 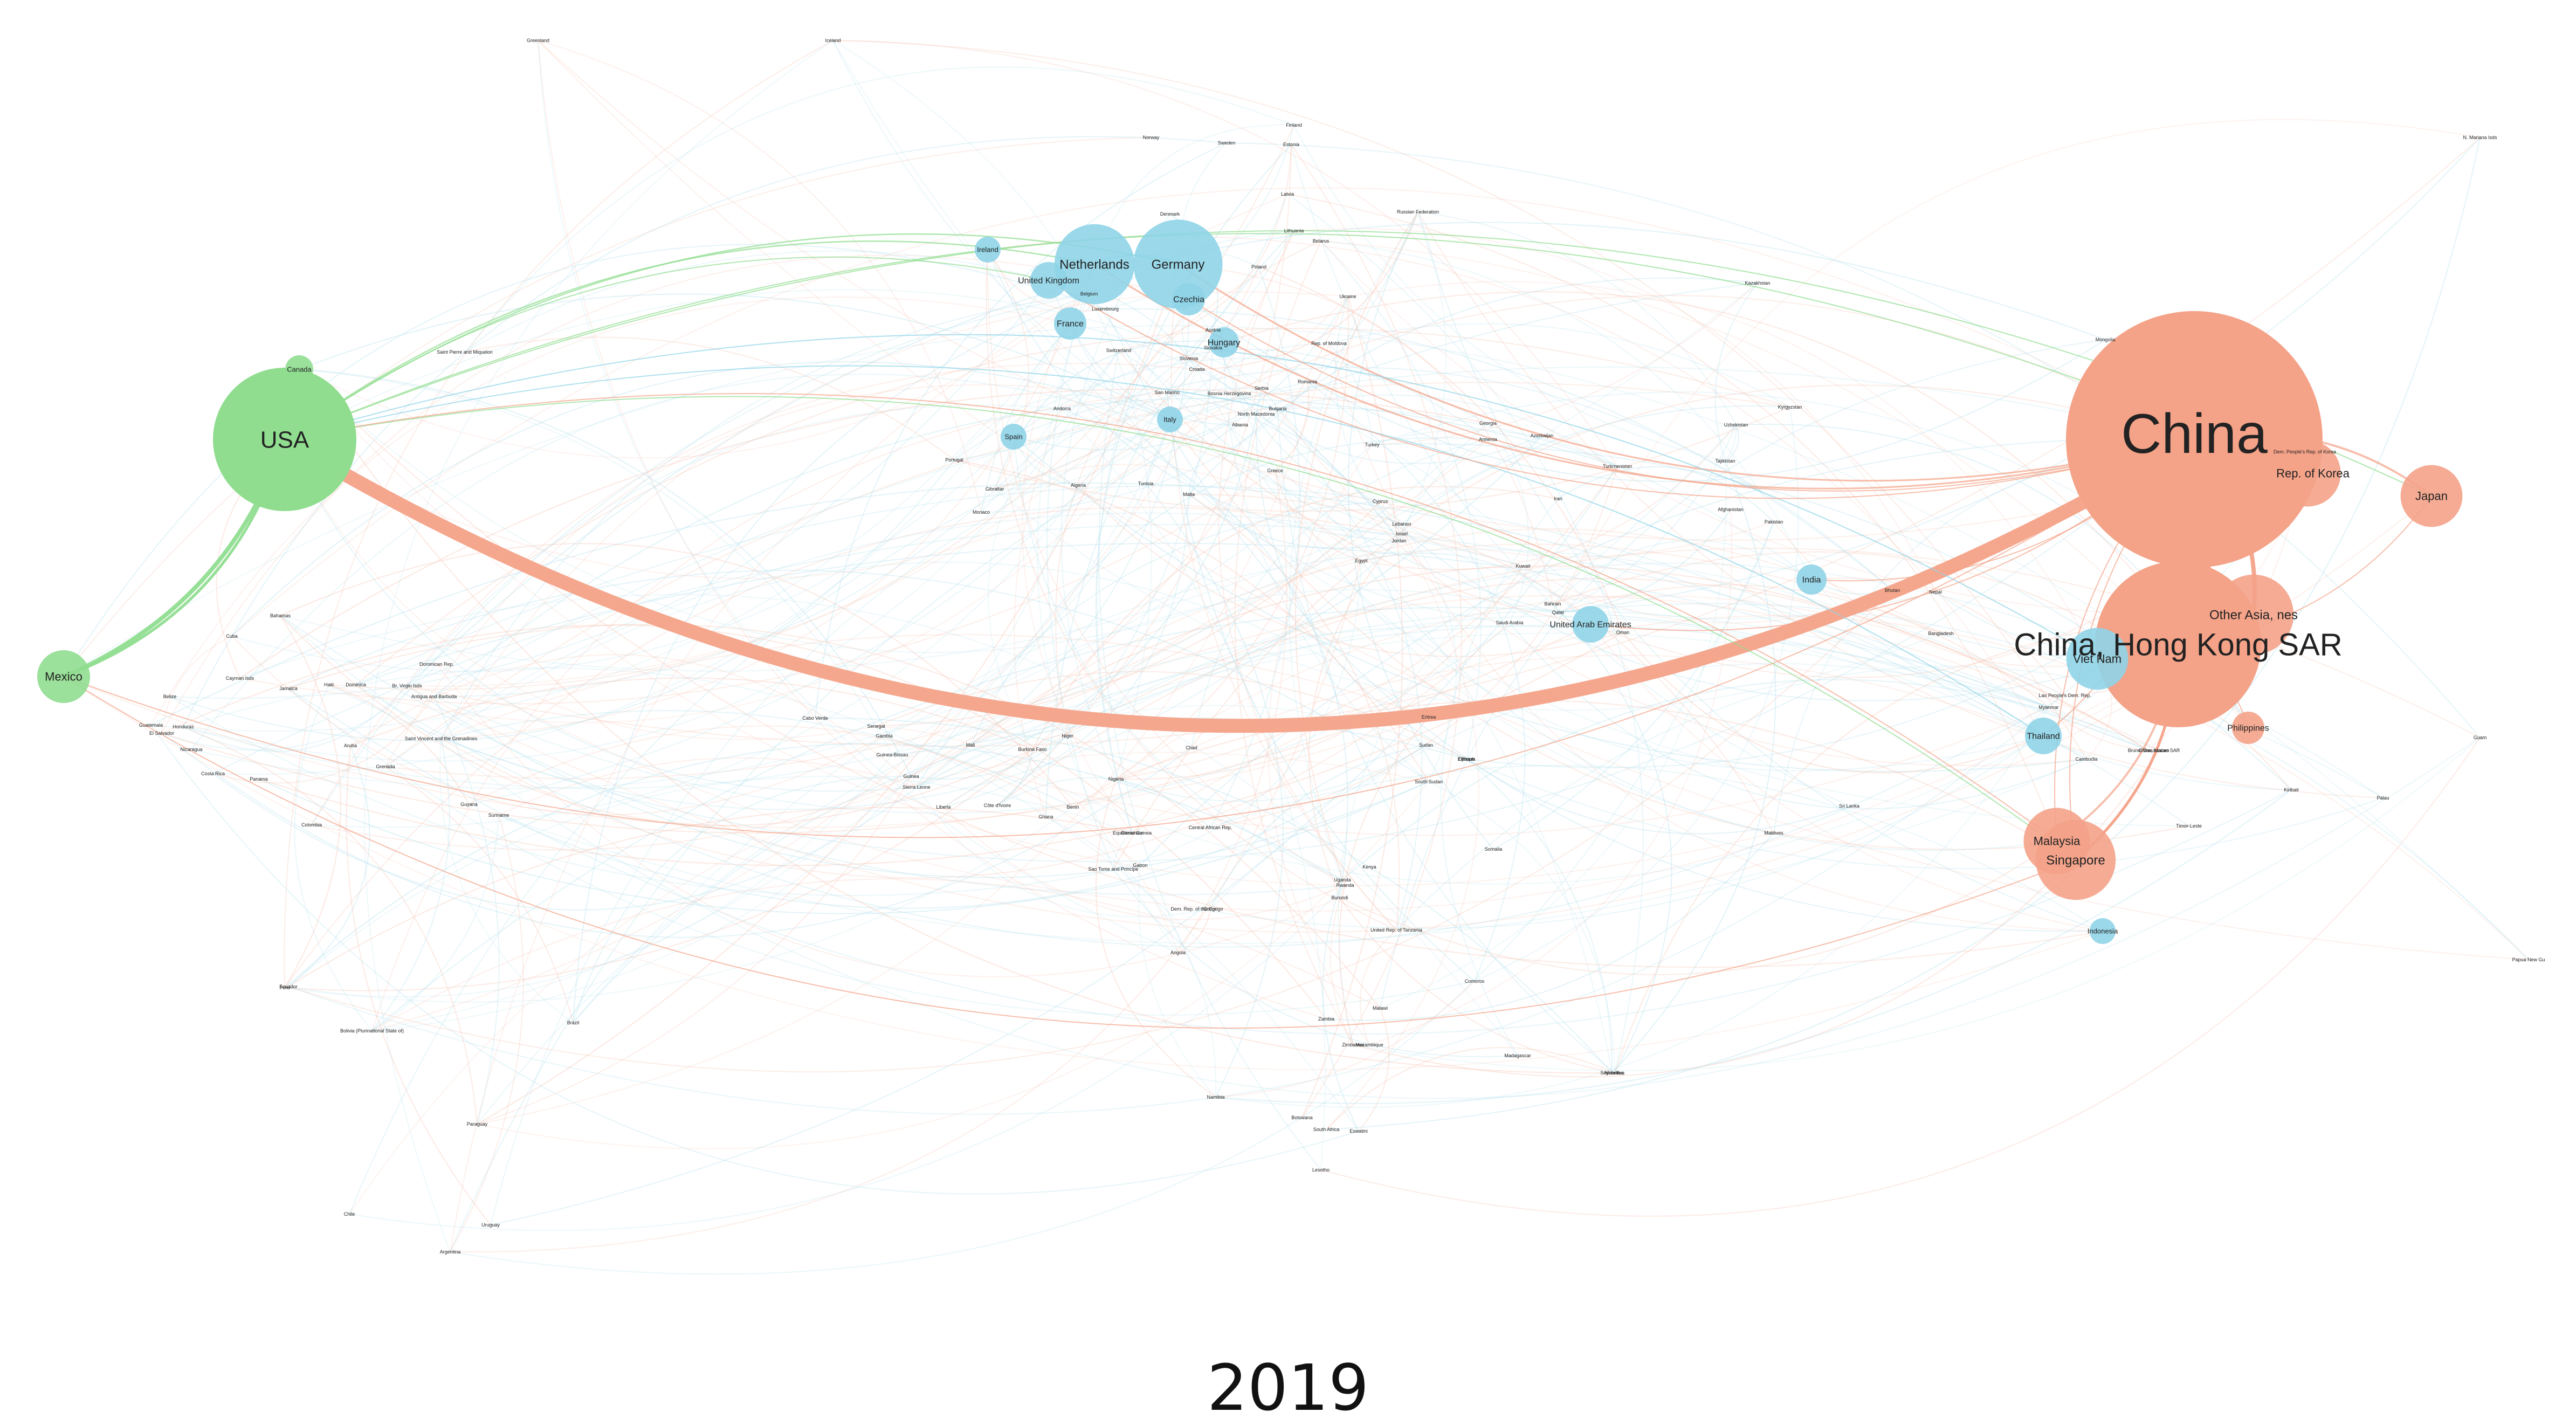 I want to click on label-japan: Japan, so click(x=2431, y=496).